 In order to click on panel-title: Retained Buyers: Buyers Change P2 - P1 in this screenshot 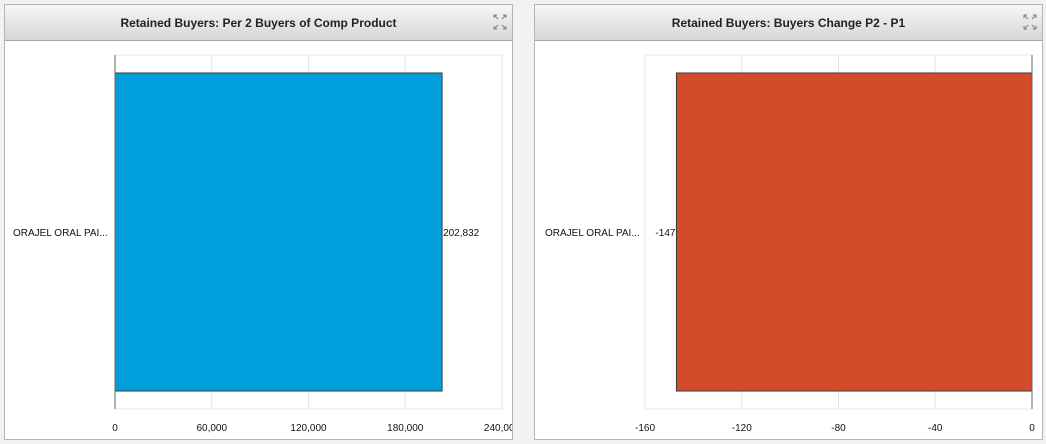, I will do `click(788, 23)`.